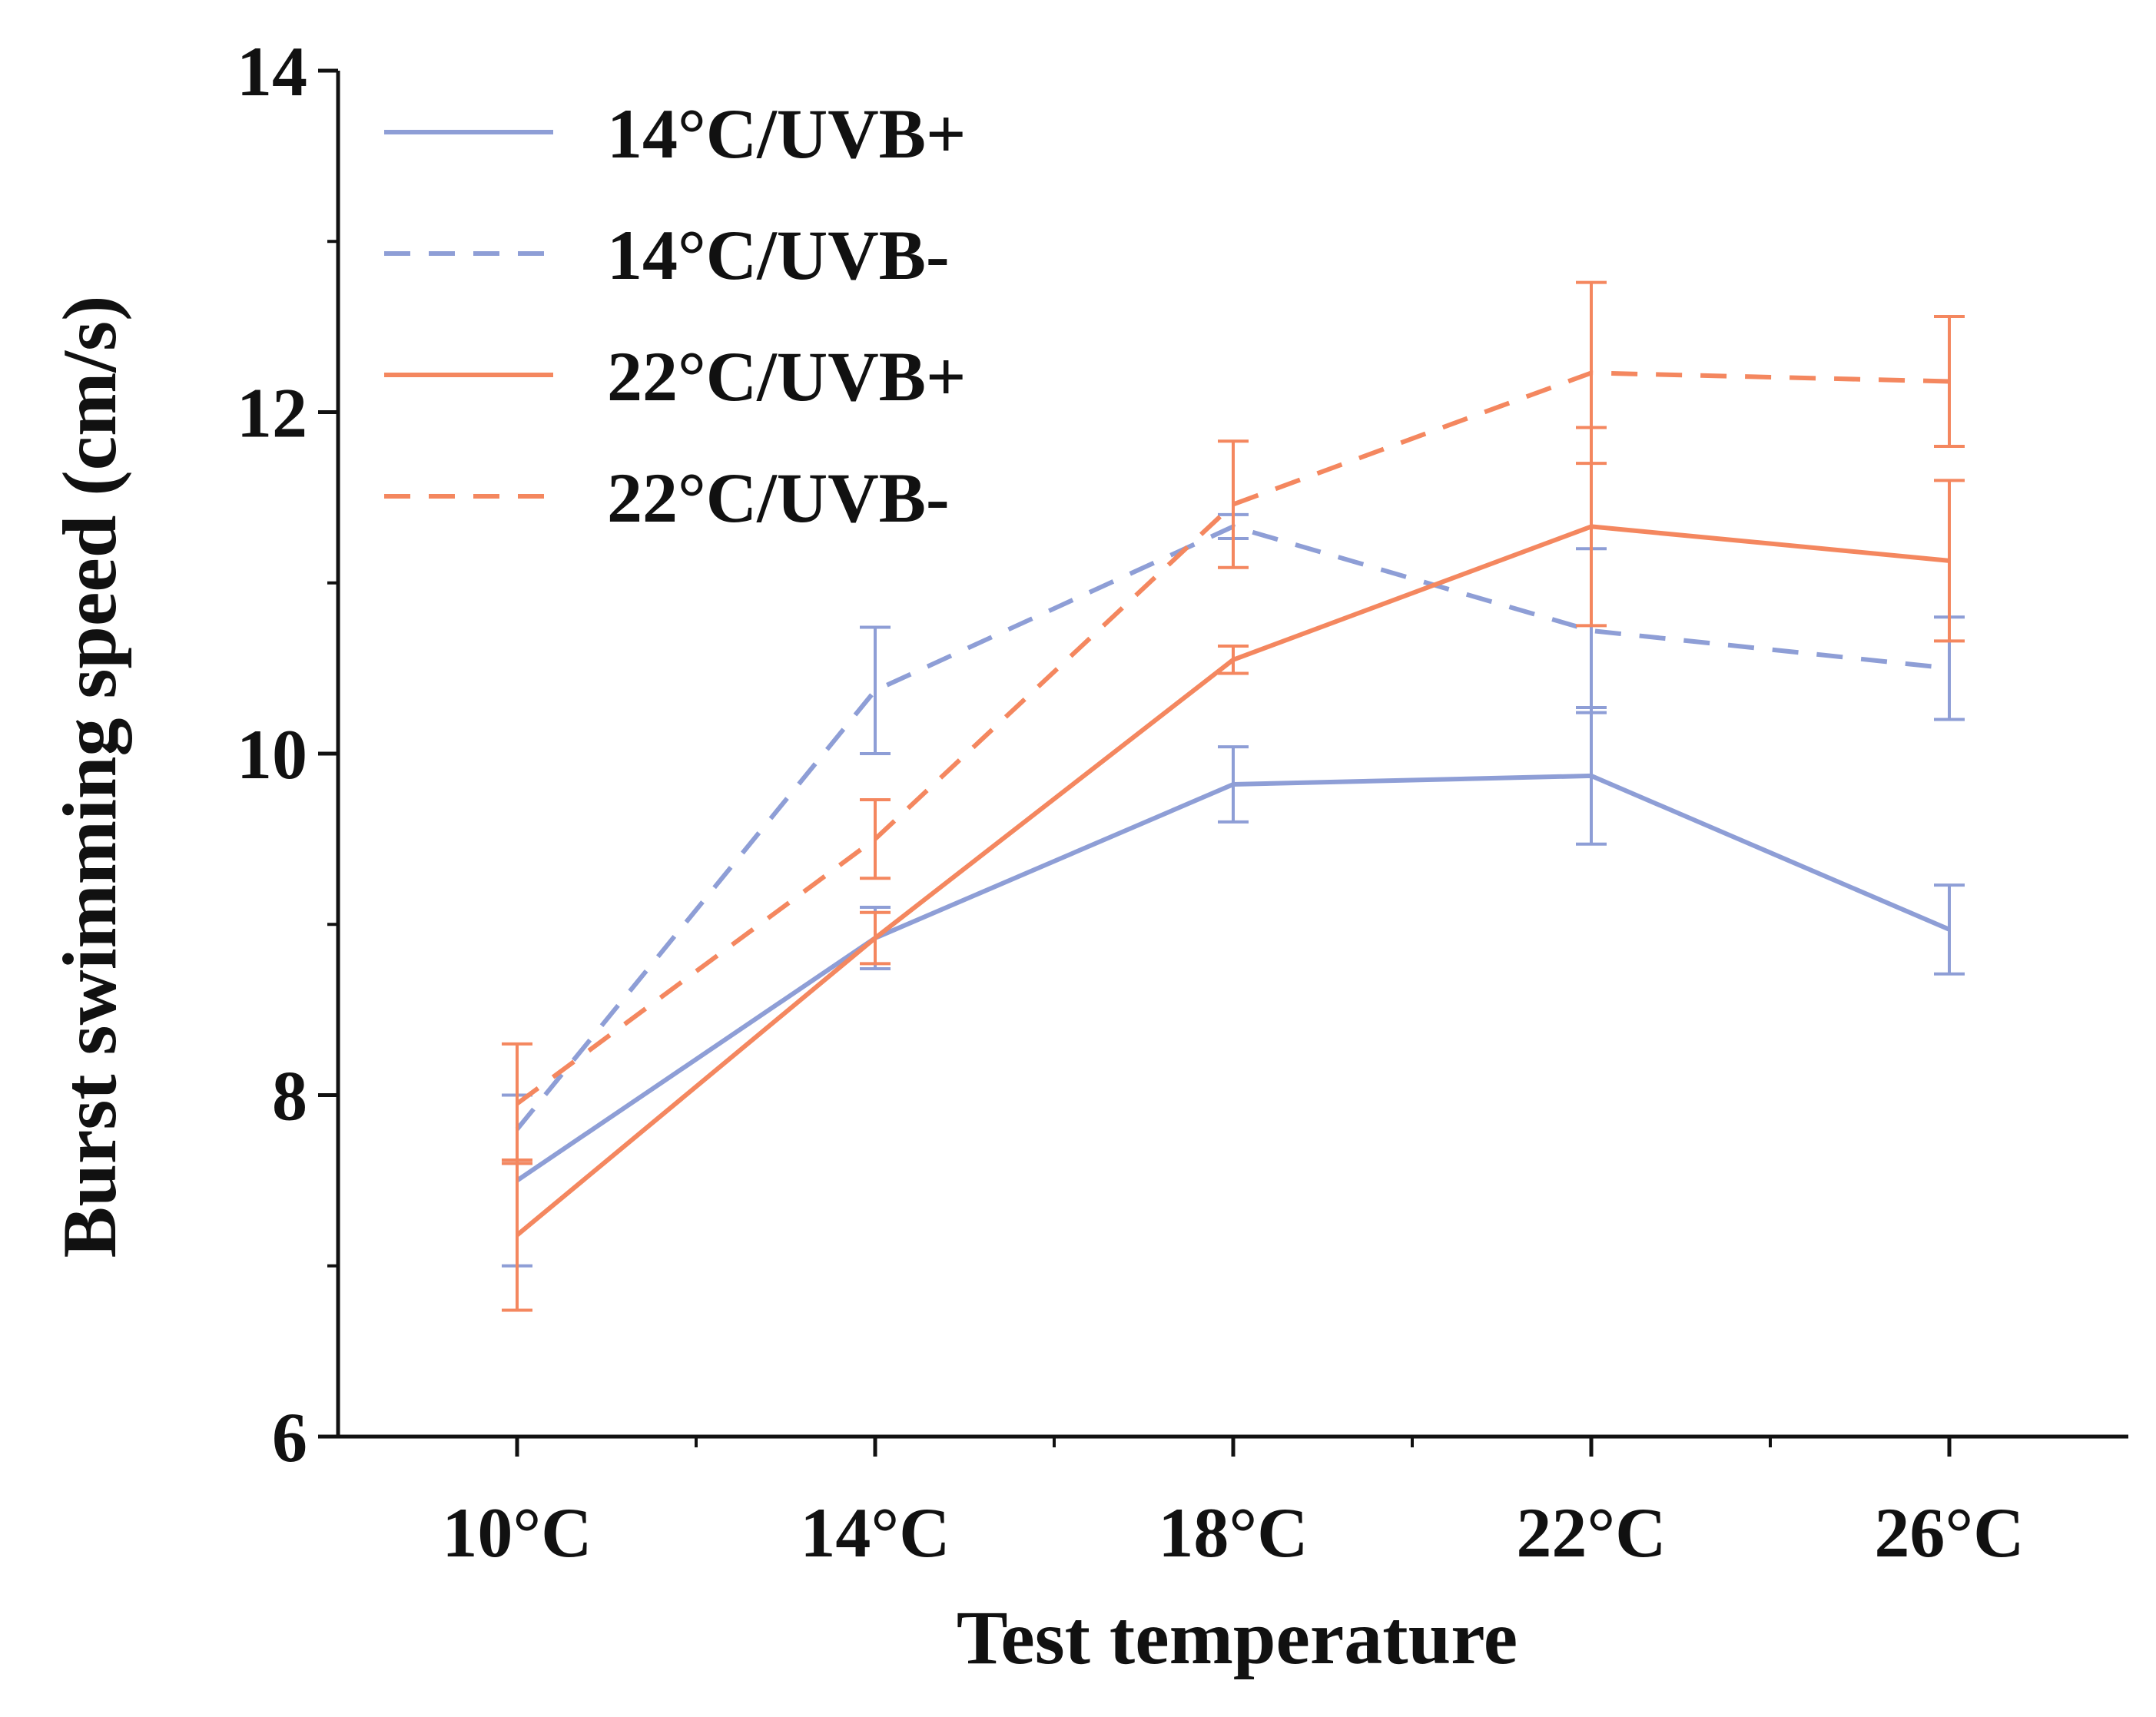 The image size is (2156, 1717). Describe the element at coordinates (272, 413) in the screenshot. I see `y-tick-label: 12` at that location.